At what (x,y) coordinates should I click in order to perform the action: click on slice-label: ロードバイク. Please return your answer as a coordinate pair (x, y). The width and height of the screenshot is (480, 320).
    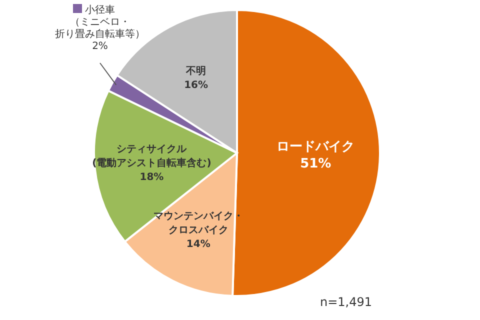
    Looking at the image, I should click on (315, 146).